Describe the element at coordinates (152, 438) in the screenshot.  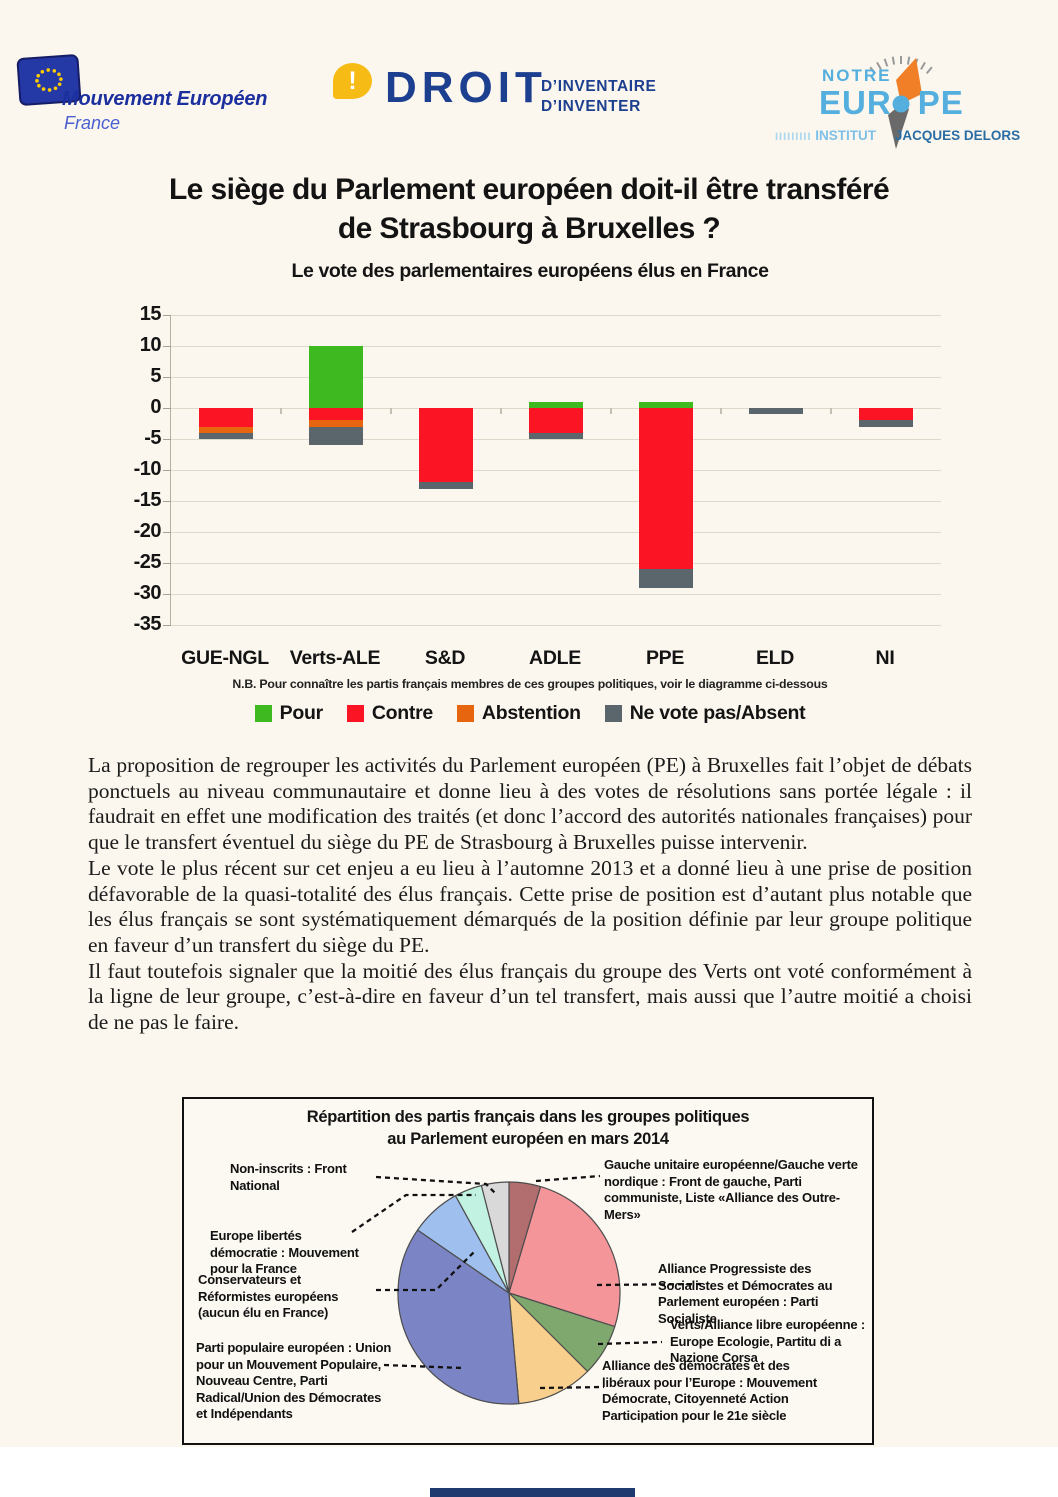
I see `y-axis-label: -5` at that location.